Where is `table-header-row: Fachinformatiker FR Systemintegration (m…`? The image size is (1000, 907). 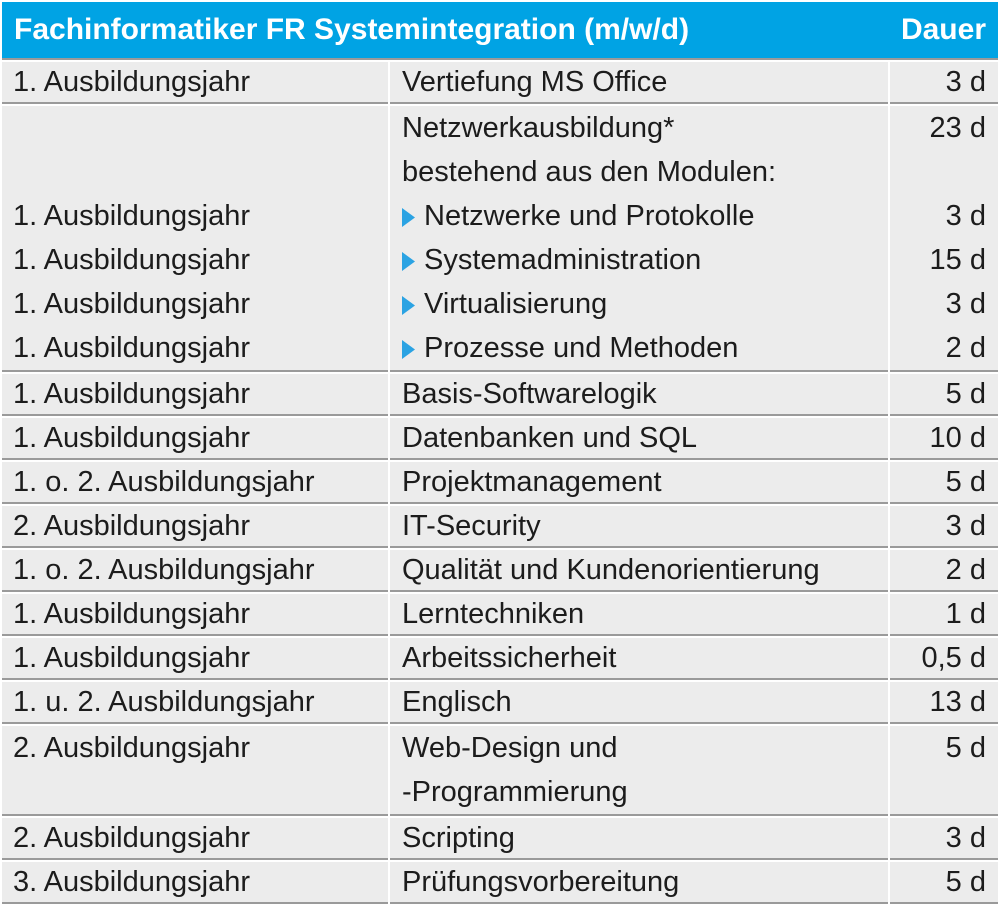 table-header-row: Fachinformatiker FR Systemintegration (m… is located at coordinates (500, 31).